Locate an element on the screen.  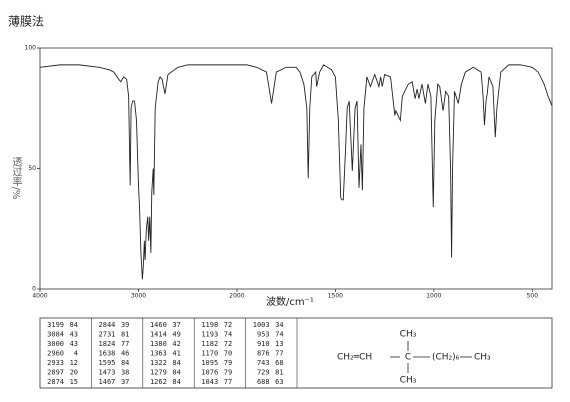
structure: CH₂═CH C (CH₂)₆ CH₃ CH₃ CH₃ is located at coordinates (414, 358).